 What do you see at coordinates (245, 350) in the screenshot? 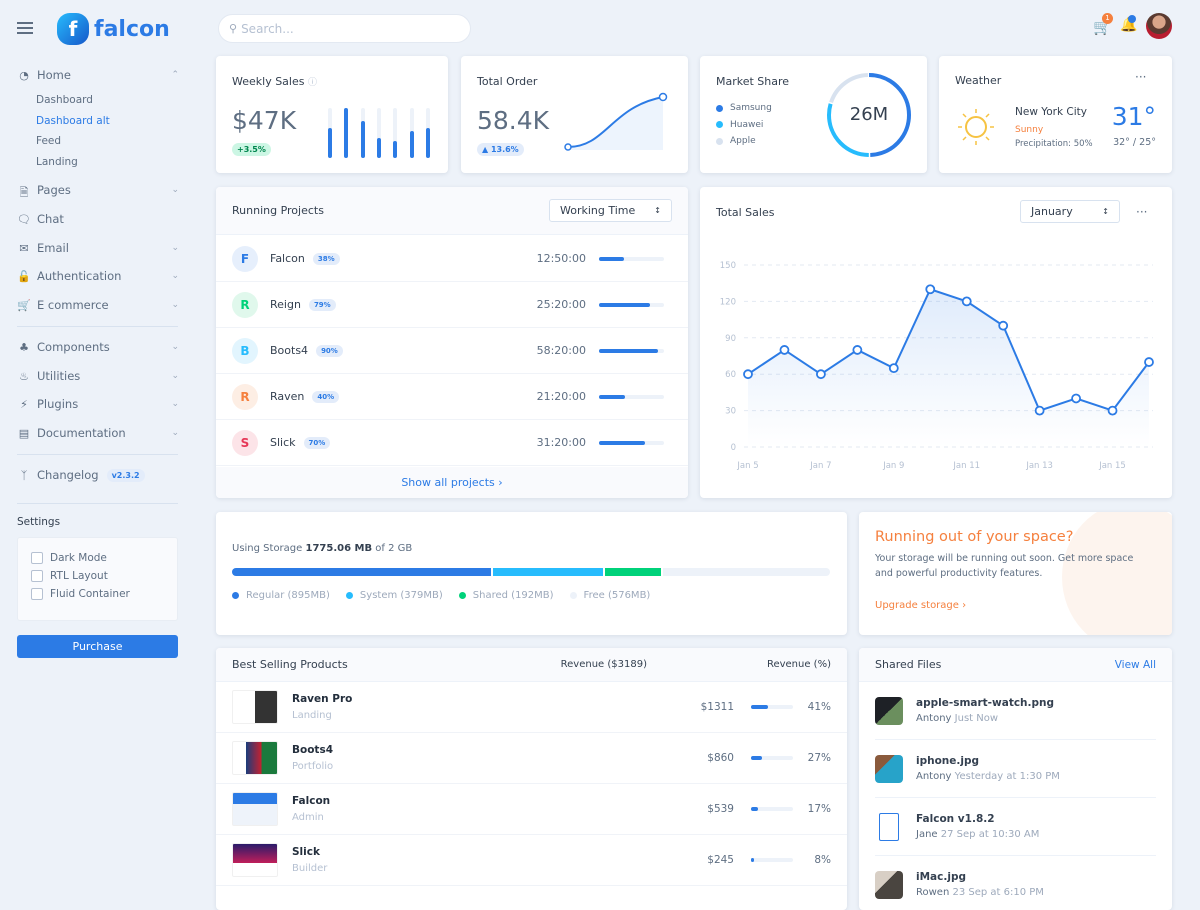
I see `project-avatar: B` at bounding box center [245, 350].